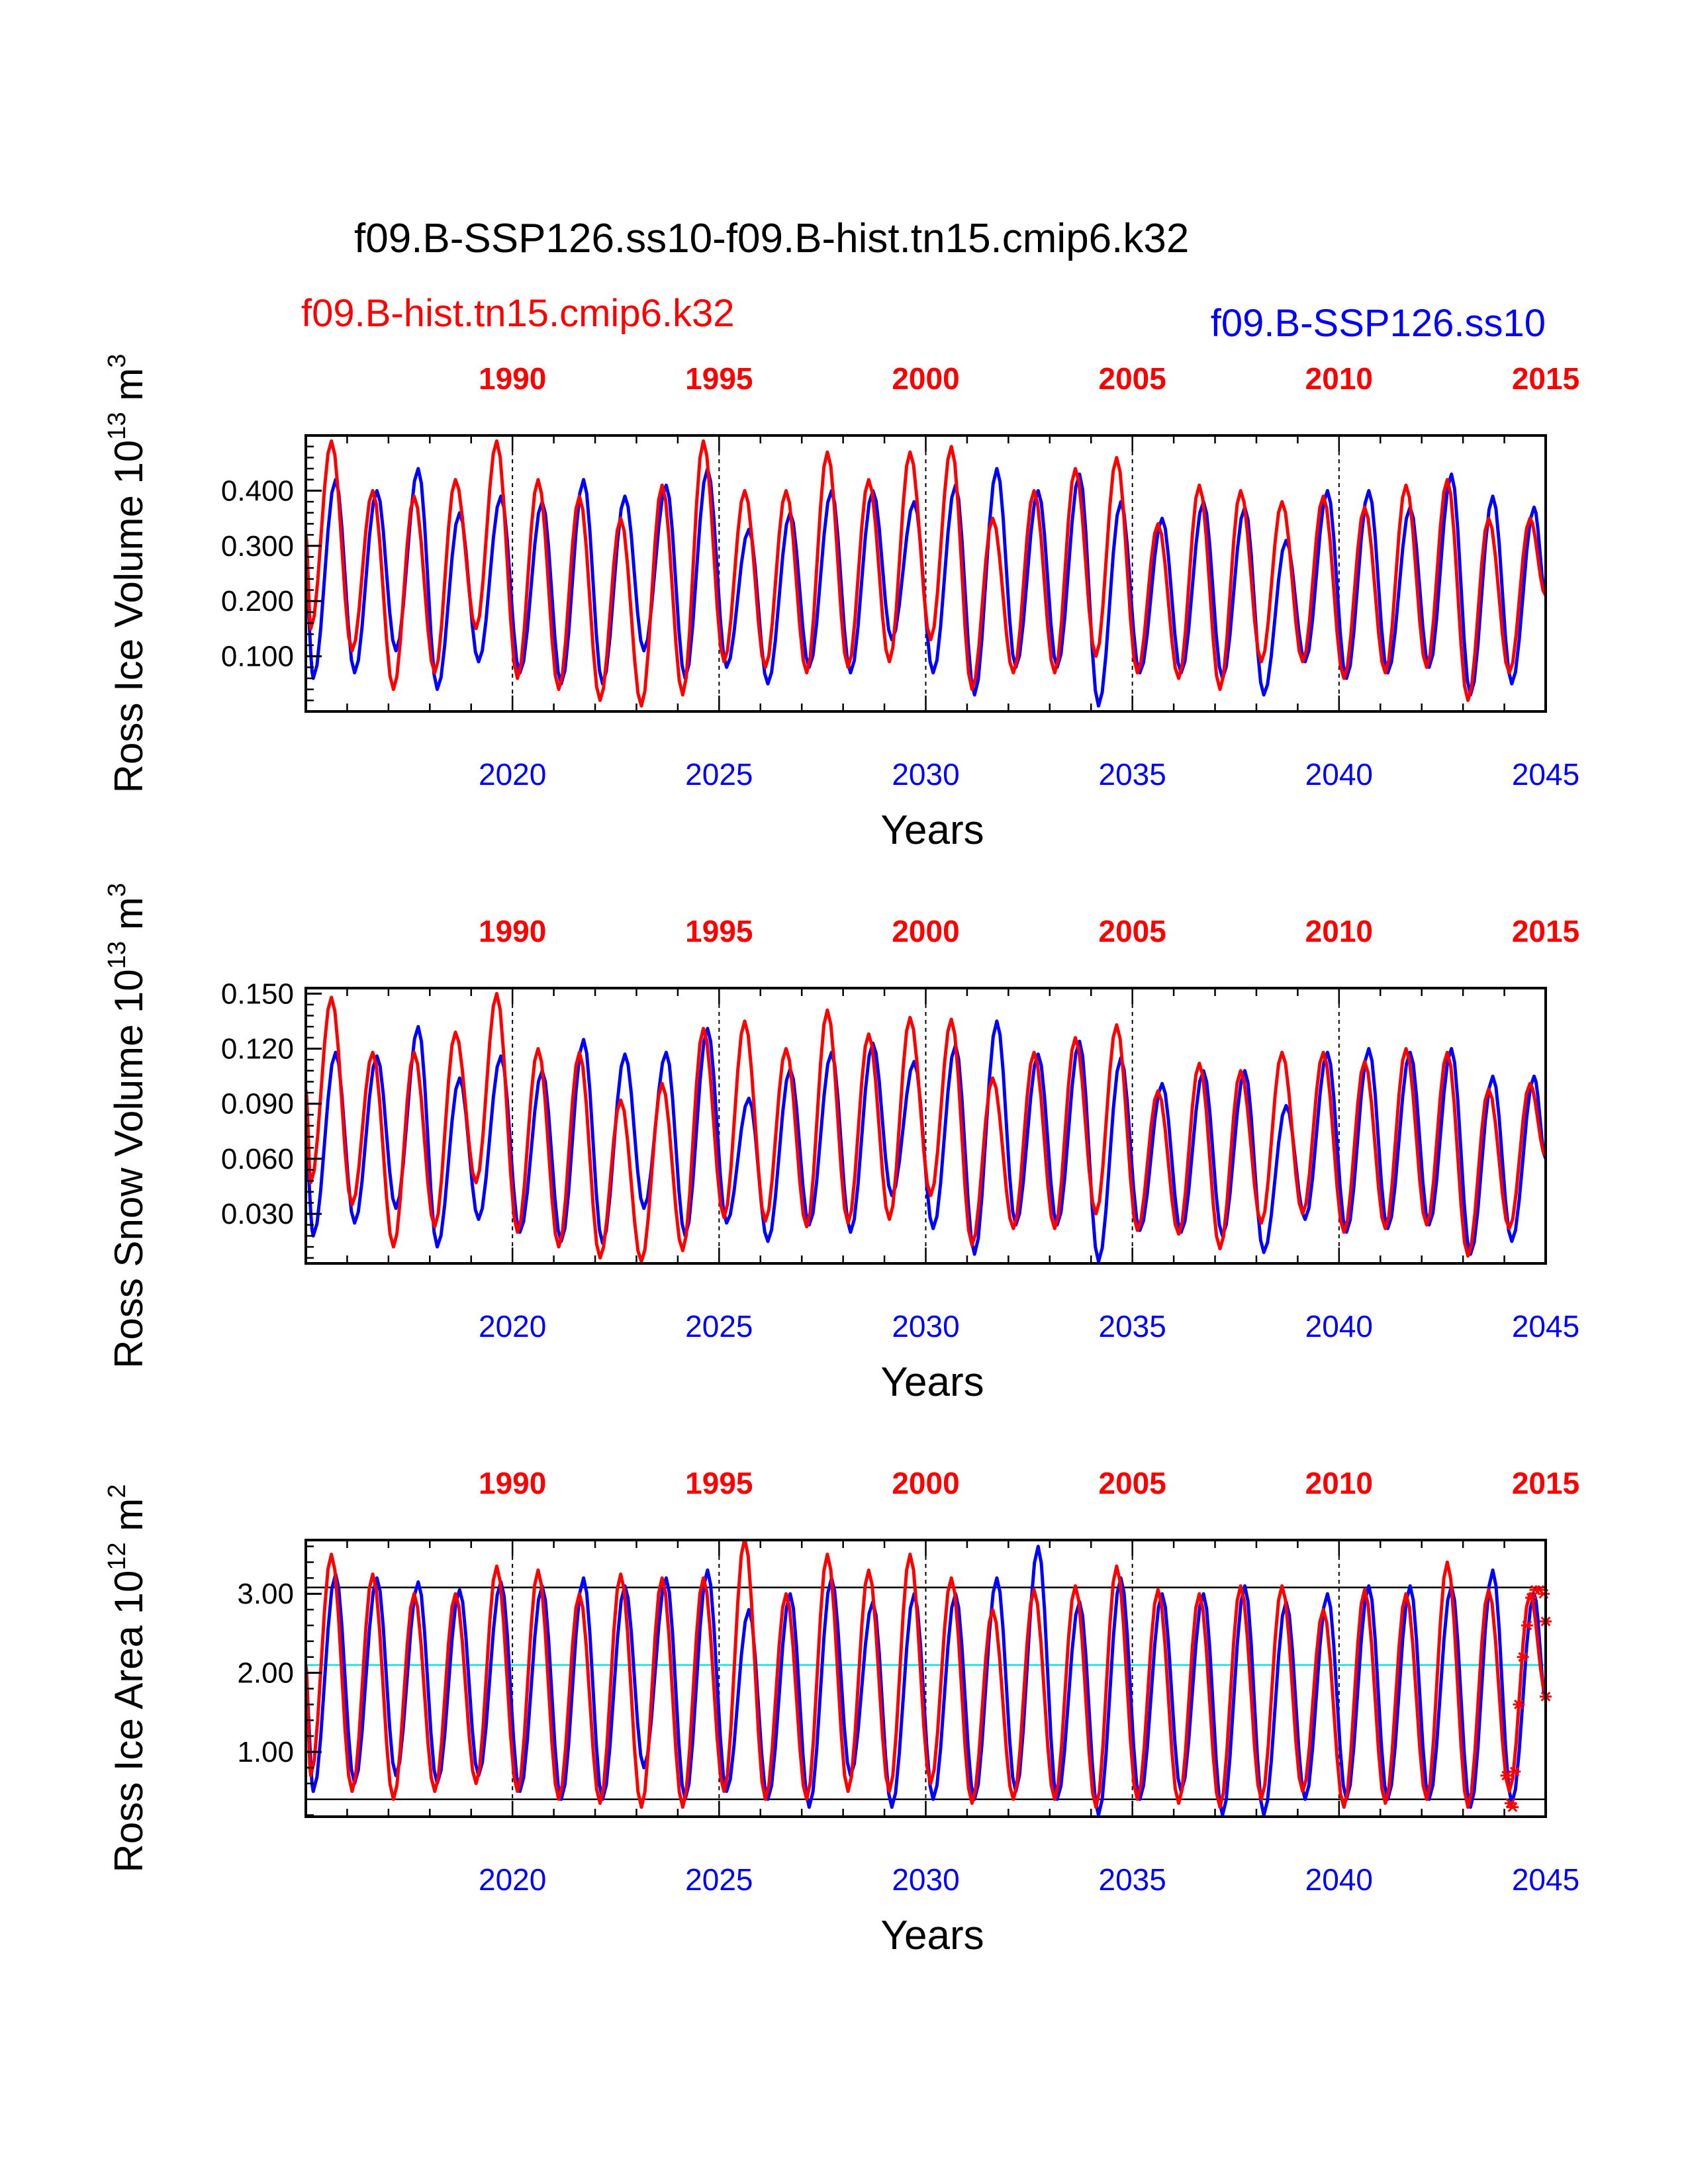  What do you see at coordinates (257, 994) in the screenshot?
I see `y-tick-label: 0.150` at bounding box center [257, 994].